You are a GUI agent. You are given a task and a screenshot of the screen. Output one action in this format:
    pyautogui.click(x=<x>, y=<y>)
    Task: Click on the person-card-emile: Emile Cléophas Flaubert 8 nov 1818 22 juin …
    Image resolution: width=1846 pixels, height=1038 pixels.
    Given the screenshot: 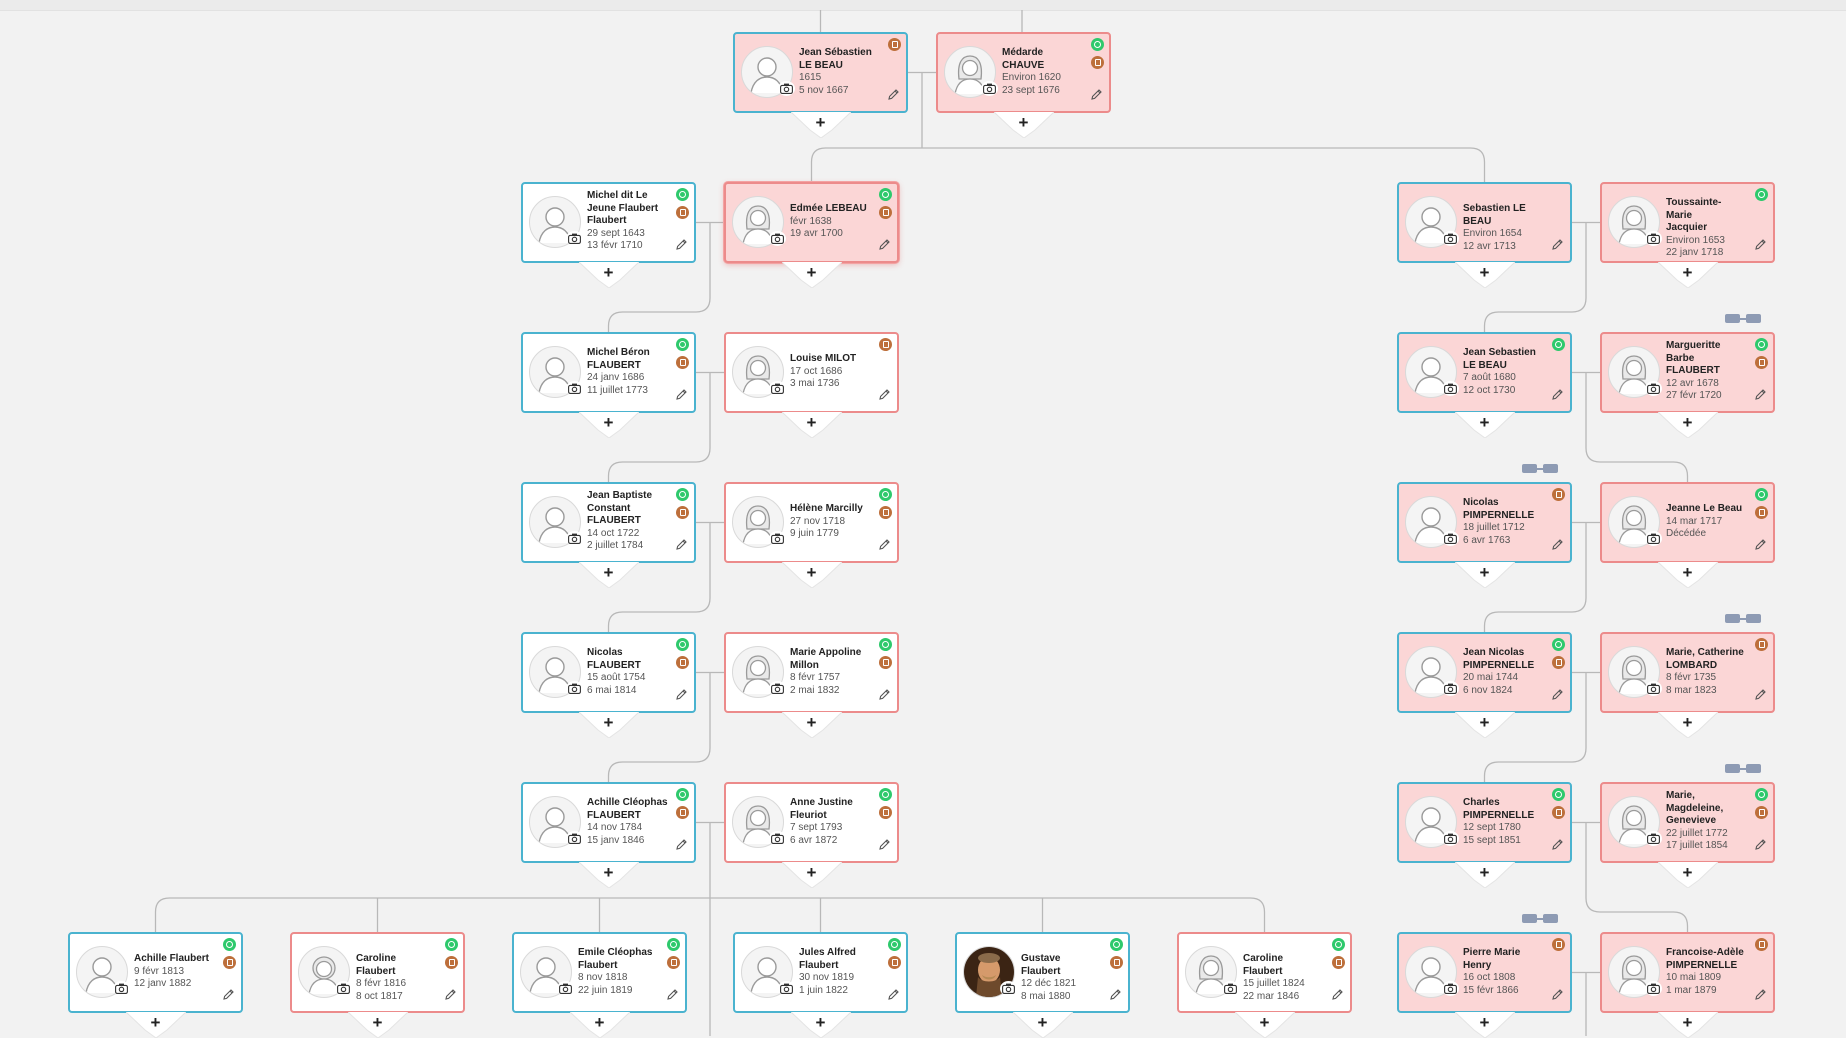 What is the action you would take?
    pyautogui.click(x=599, y=972)
    